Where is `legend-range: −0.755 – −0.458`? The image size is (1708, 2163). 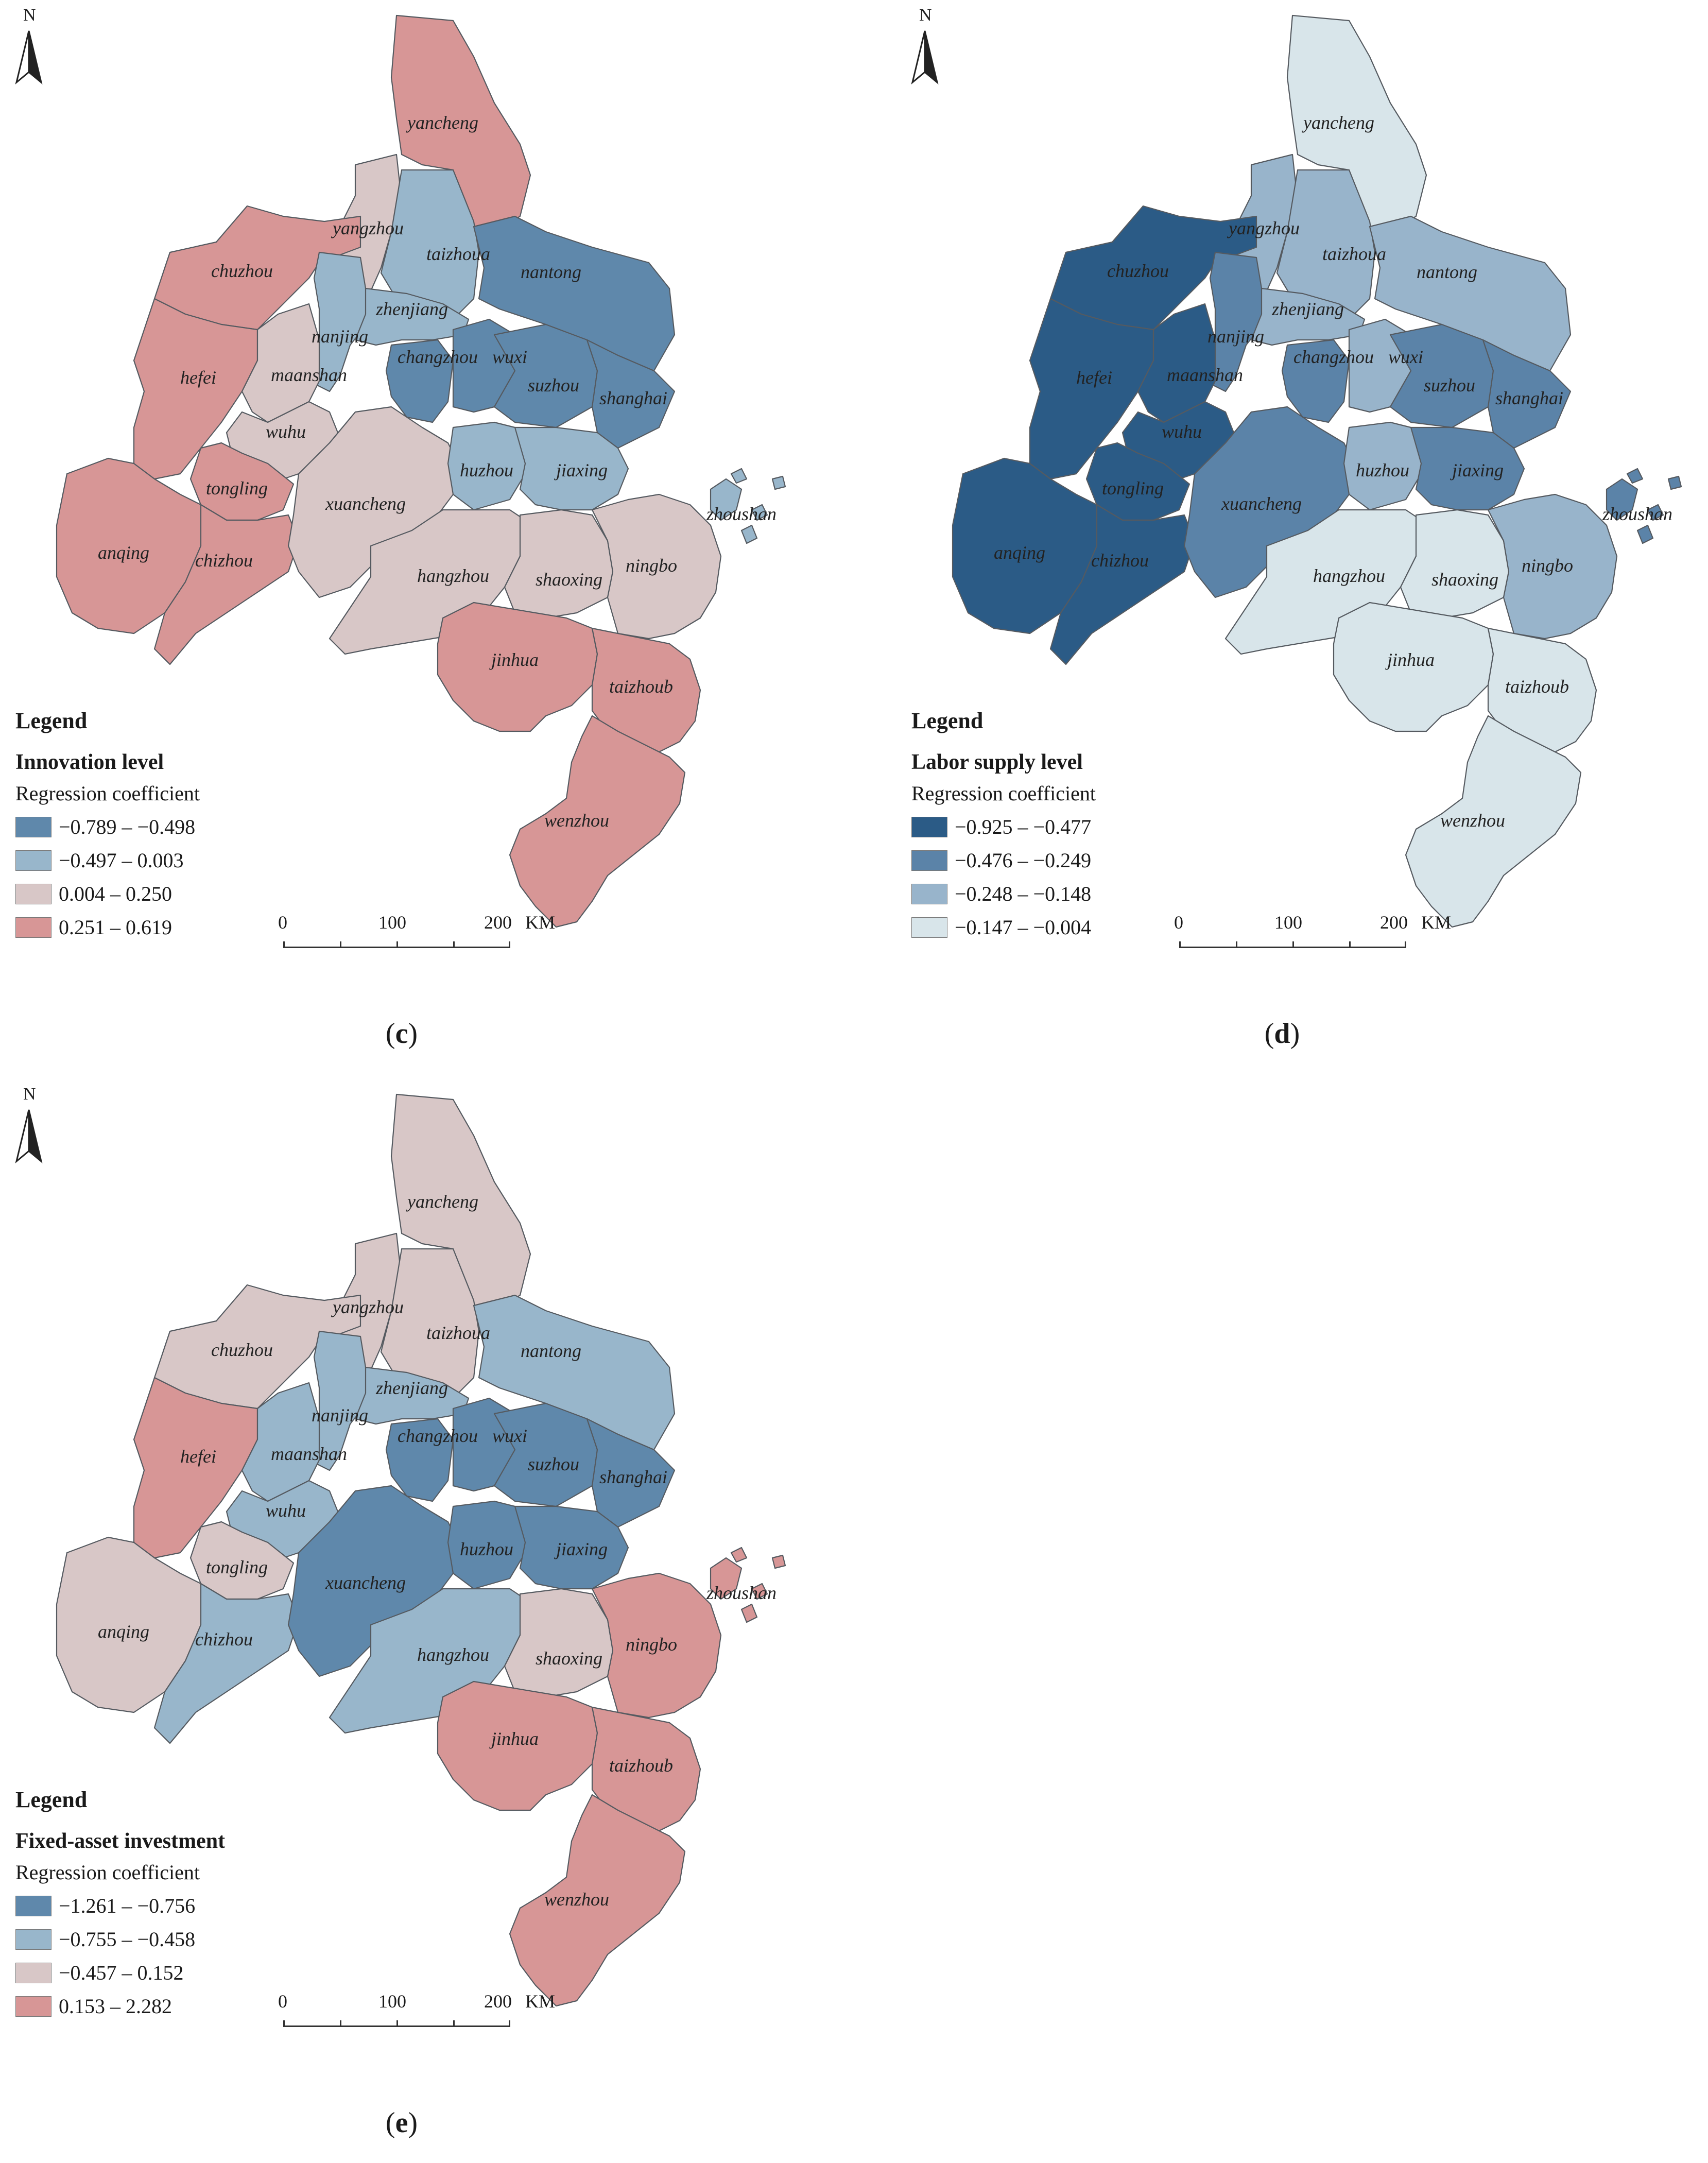
legend-range: −0.755 – −0.458 is located at coordinates (127, 1939).